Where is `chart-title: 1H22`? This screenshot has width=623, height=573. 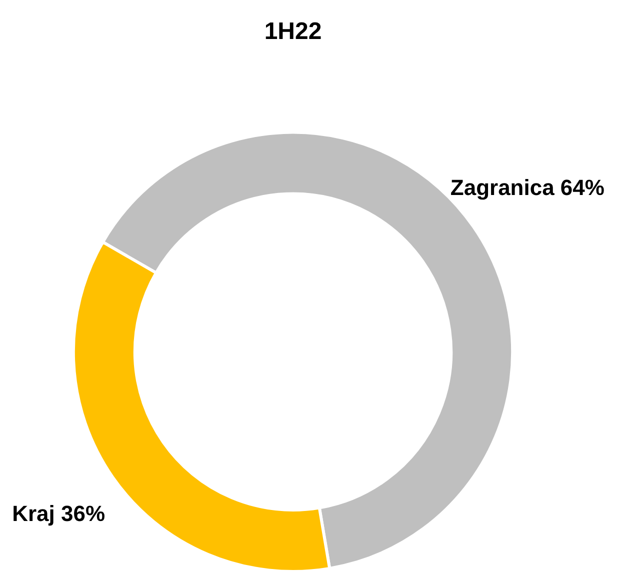 chart-title: 1H22 is located at coordinates (293, 32).